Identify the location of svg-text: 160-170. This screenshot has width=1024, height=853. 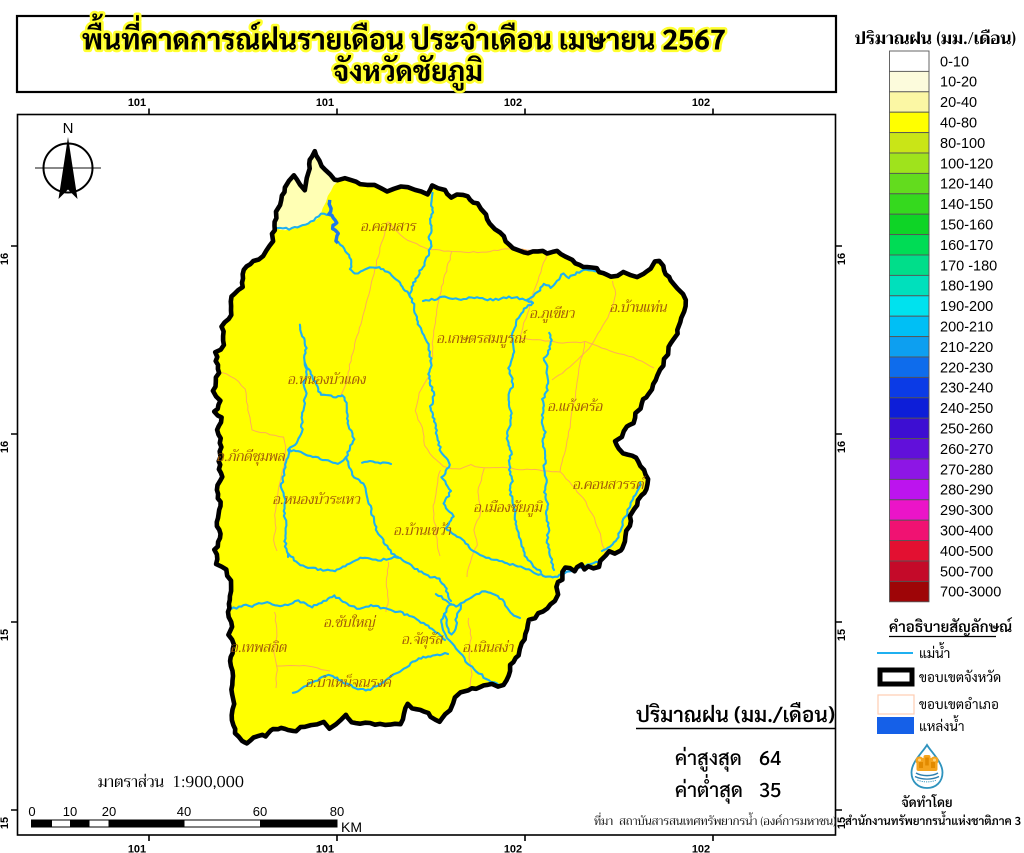
(966, 246).